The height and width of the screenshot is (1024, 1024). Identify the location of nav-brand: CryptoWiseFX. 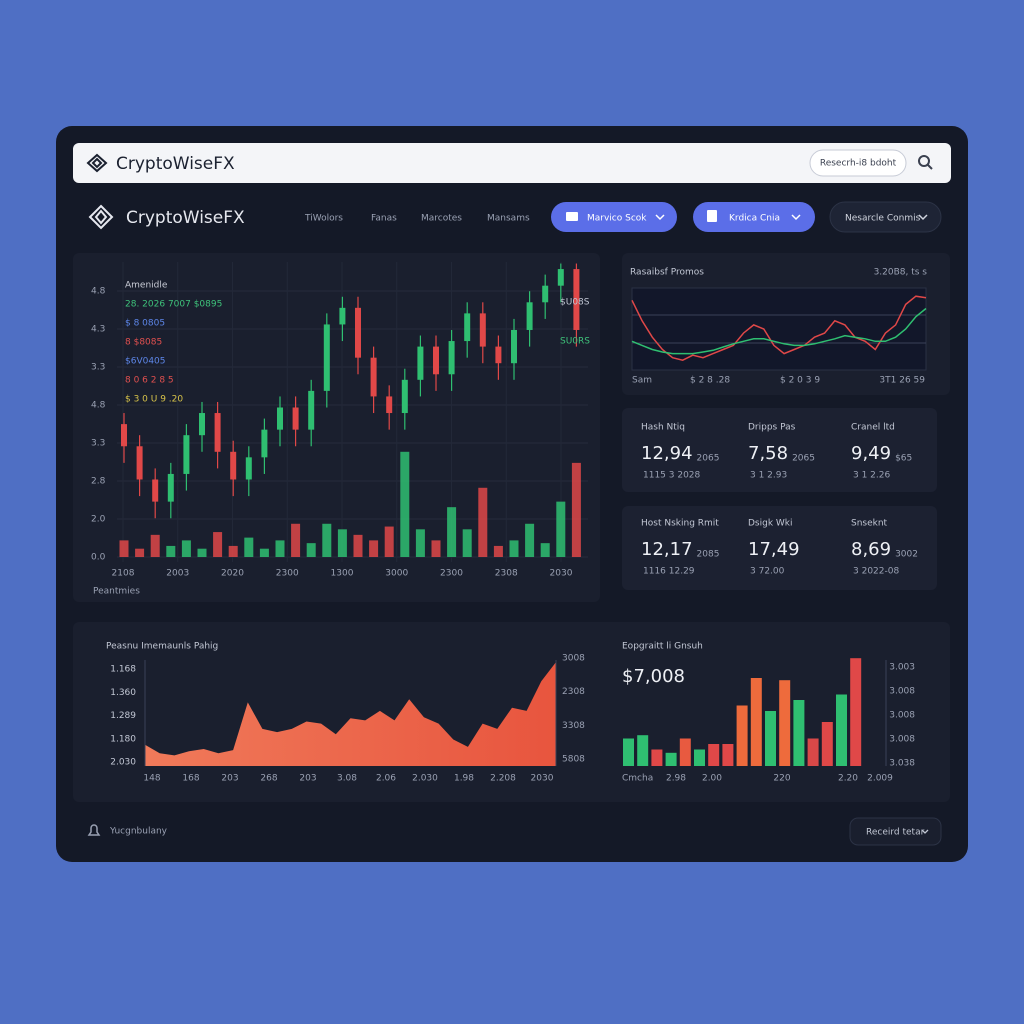
(185, 218).